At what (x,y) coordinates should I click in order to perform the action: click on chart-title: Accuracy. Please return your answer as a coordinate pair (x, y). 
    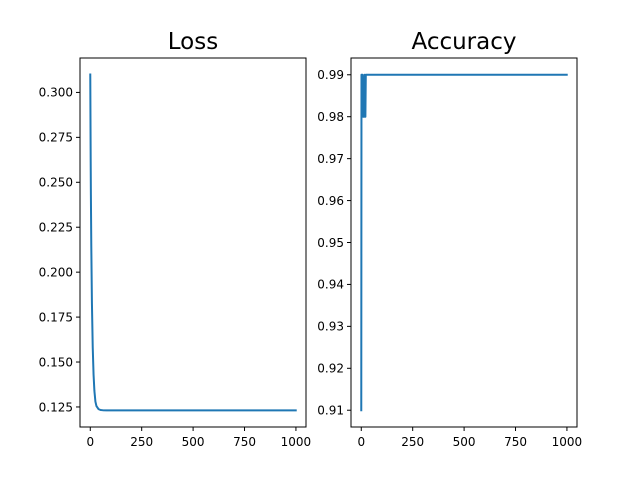
    Looking at the image, I should click on (463, 42).